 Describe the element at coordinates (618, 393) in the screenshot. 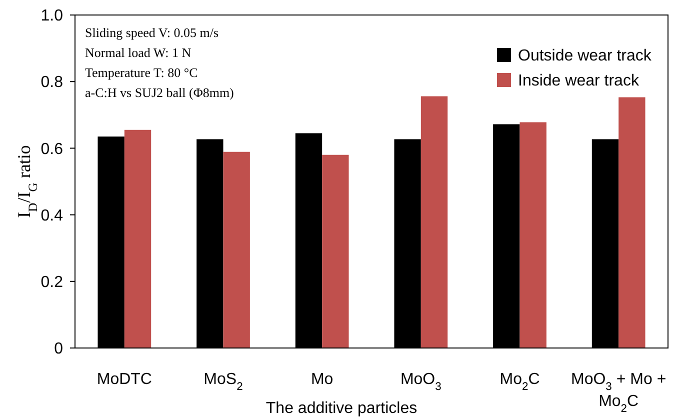

I see `x-tick-label: MoO$_{3}$ + Mo + Mo$_{2}$C` at that location.